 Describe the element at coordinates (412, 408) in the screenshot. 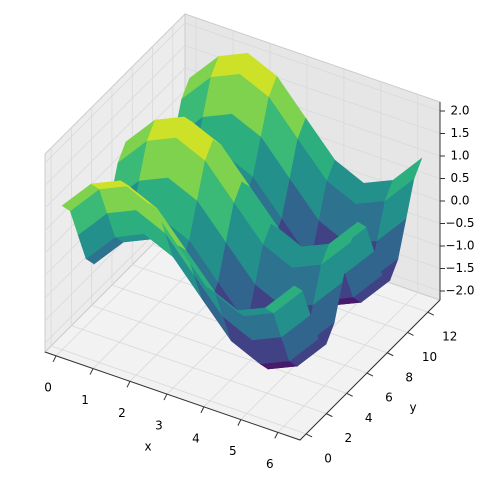

I see `y-axis-label: y` at that location.